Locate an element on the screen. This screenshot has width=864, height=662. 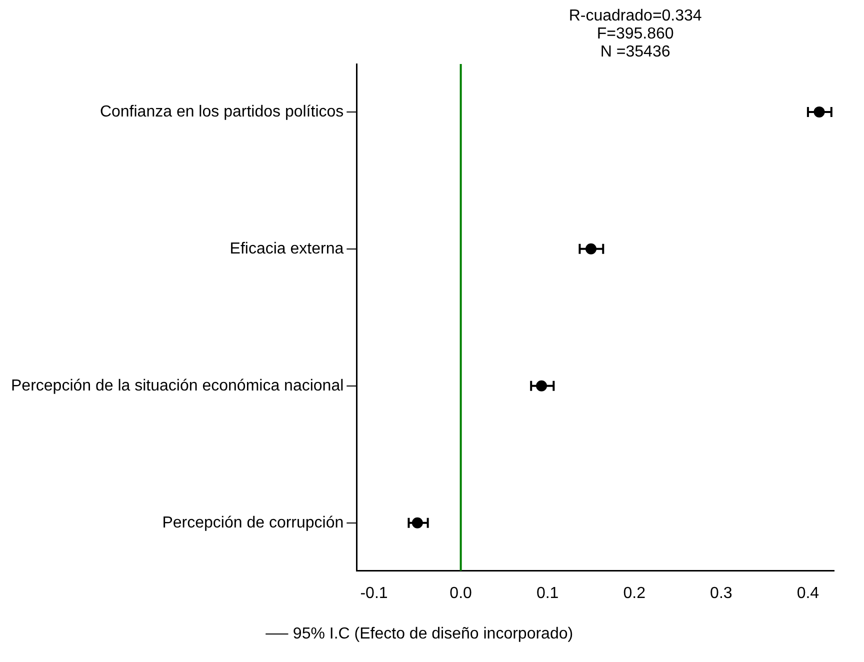
x-tick-label: 0.1 is located at coordinates (547, 593).